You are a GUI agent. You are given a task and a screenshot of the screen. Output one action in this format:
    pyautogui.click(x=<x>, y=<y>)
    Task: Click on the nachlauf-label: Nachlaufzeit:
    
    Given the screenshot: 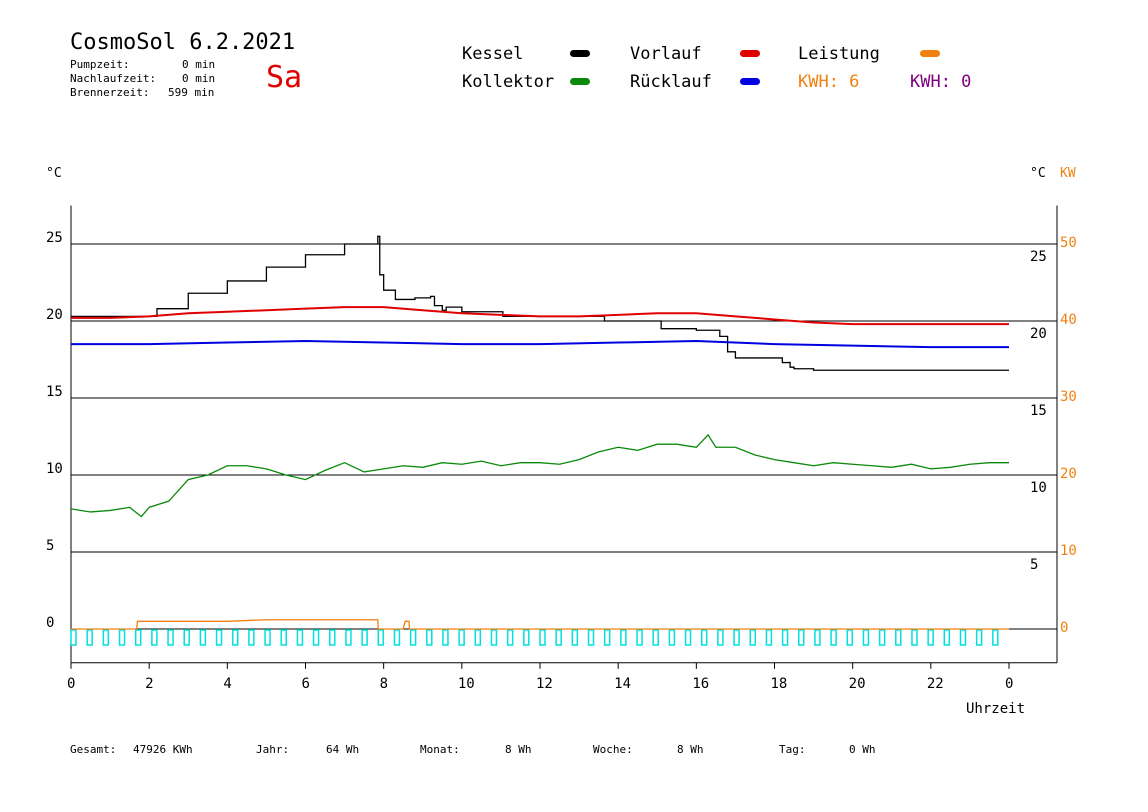 What is the action you would take?
    pyautogui.click(x=113, y=78)
    